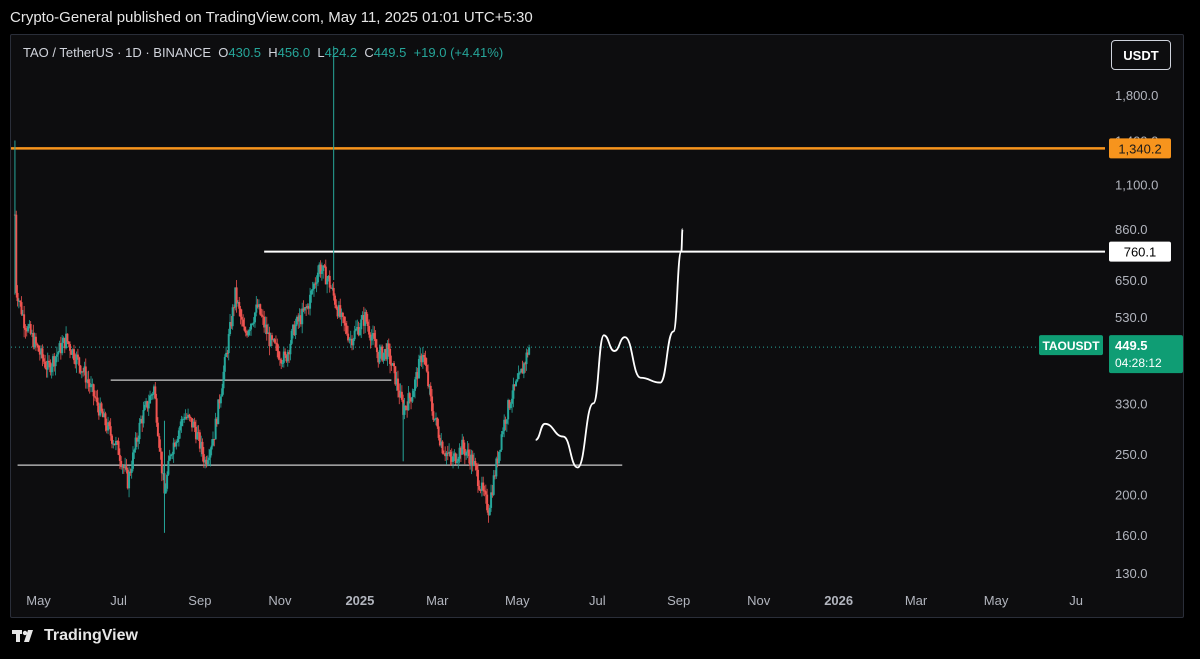  What do you see at coordinates (838, 600) in the screenshot?
I see `x-tick-label: 2026` at bounding box center [838, 600].